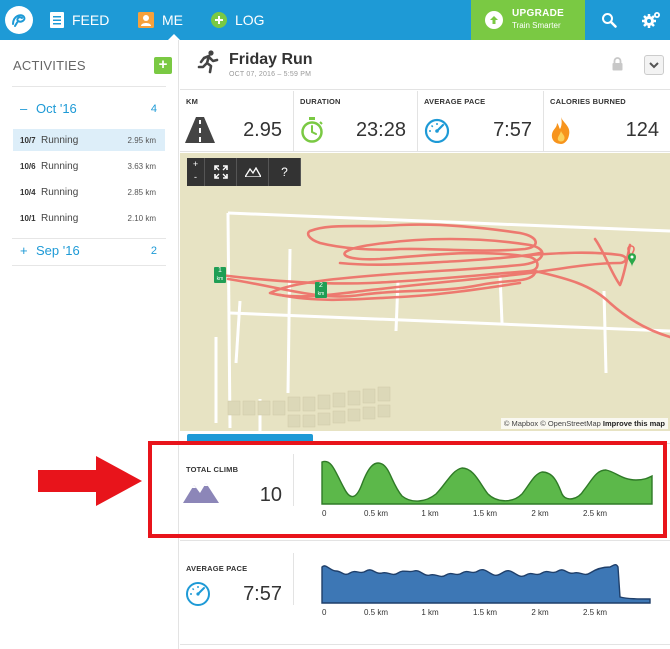 The height and width of the screenshot is (649, 670). I want to click on profile-tab, so click(250, 438).